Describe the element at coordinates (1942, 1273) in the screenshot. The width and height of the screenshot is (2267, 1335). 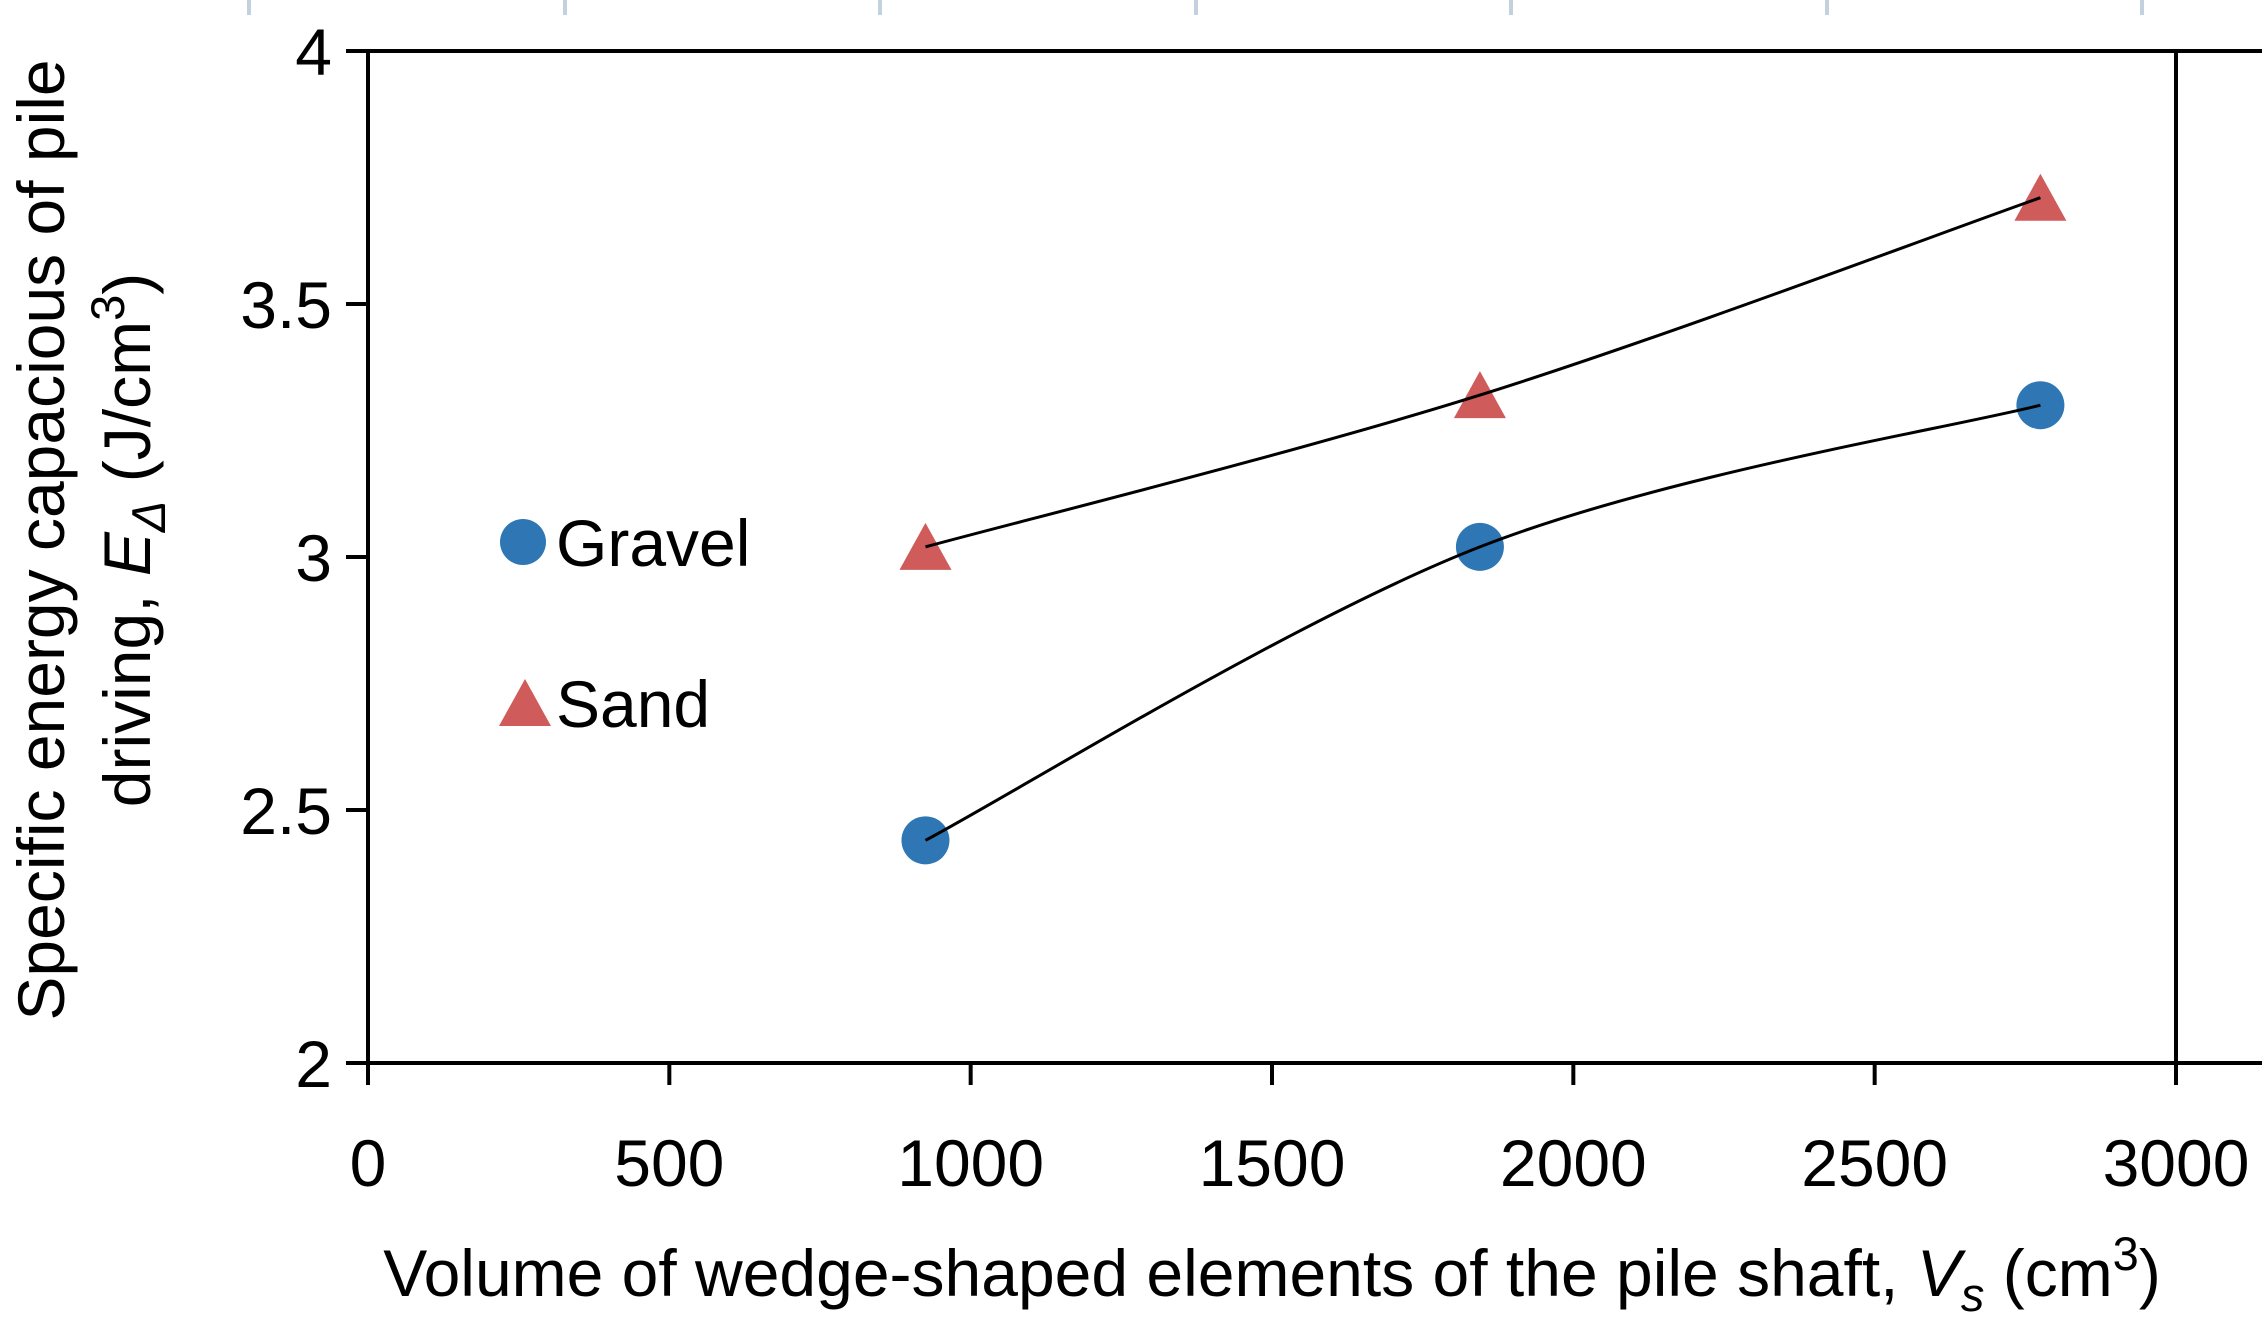
I see `label-segment: V` at that location.